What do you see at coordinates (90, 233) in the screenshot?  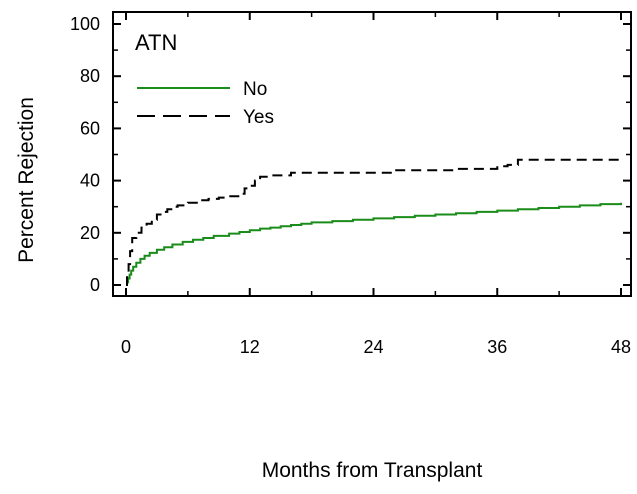 I see `y-tick-label-1: 20` at bounding box center [90, 233].